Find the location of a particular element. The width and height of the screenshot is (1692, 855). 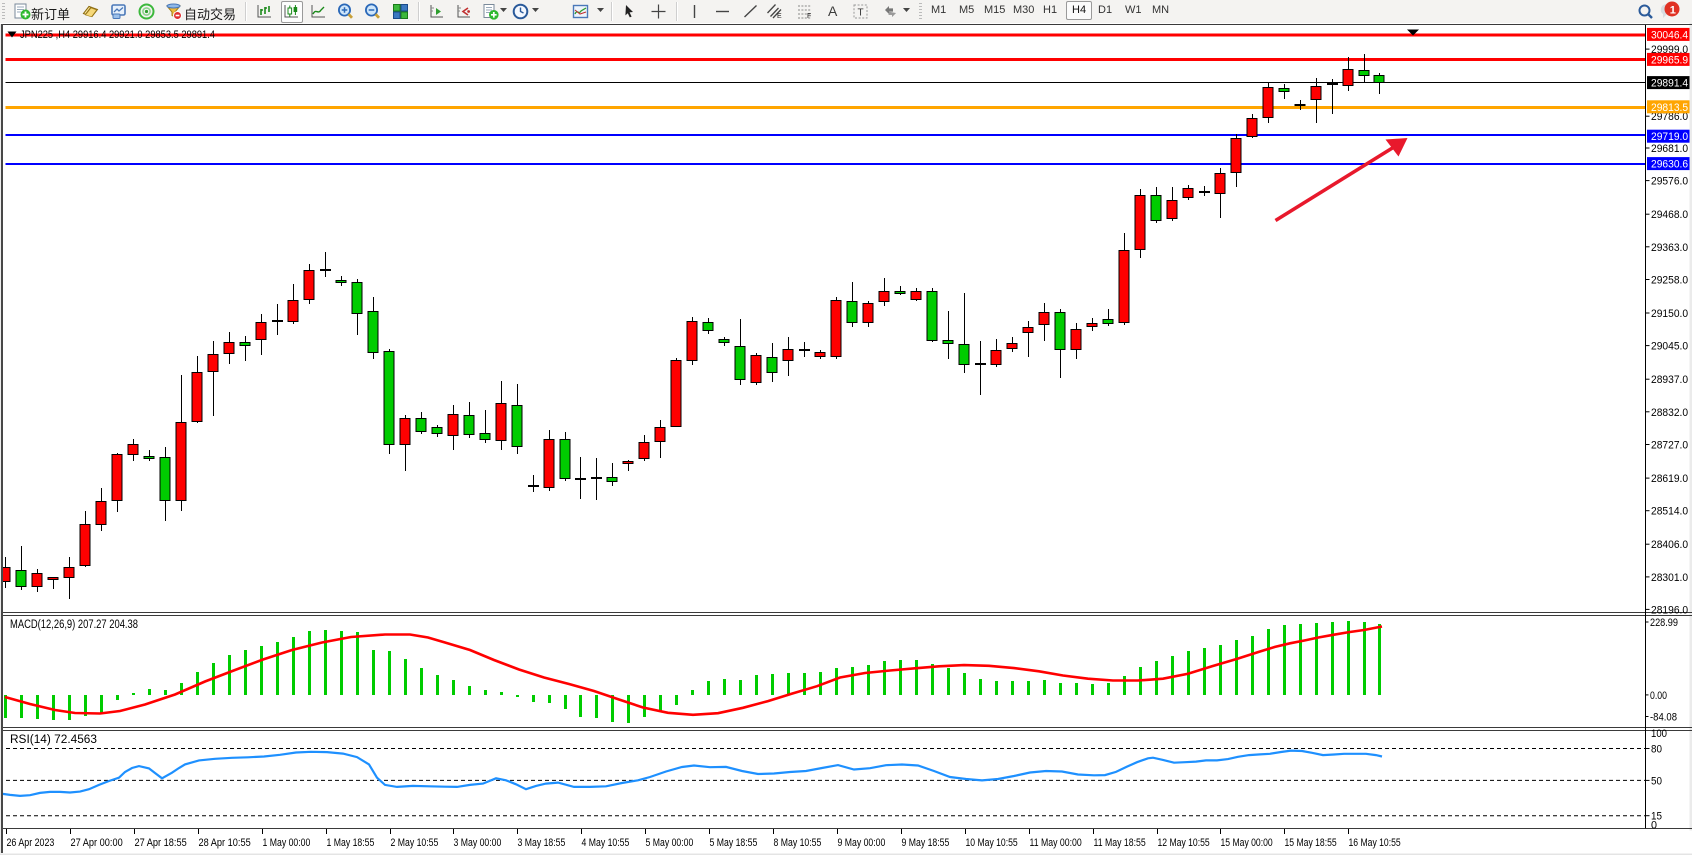

svg-text: 29891.4 is located at coordinates (1669, 84).